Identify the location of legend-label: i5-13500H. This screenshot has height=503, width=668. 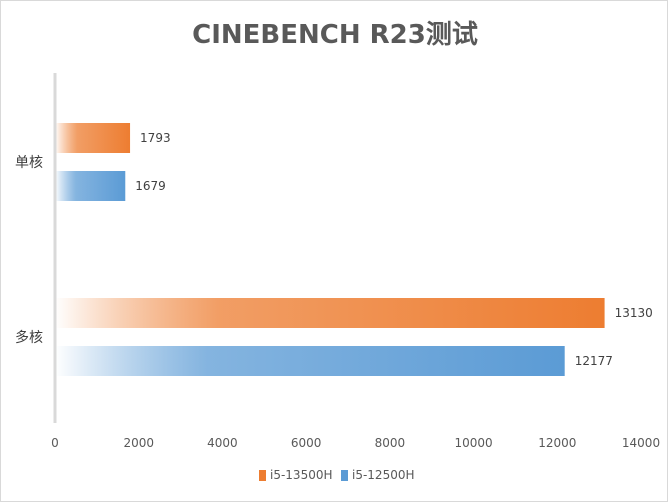
(301, 475).